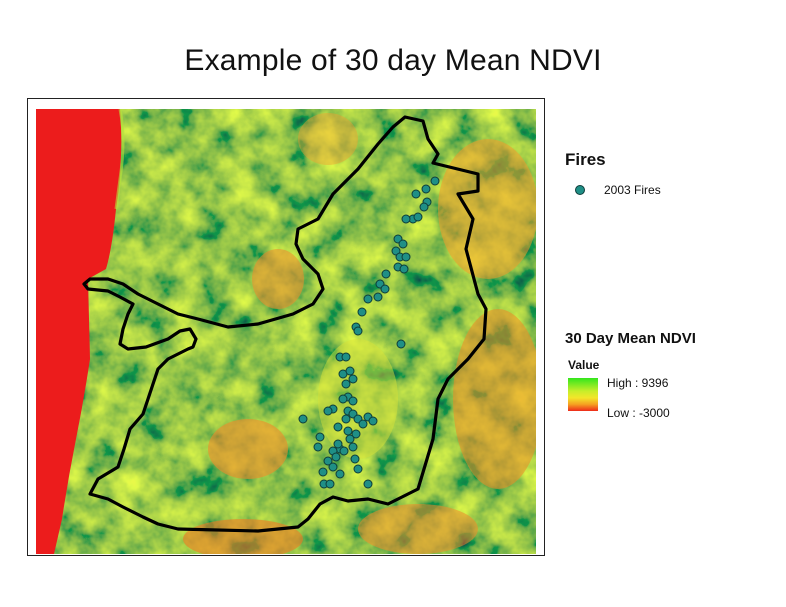 Image resolution: width=786 pixels, height=607 pixels. Describe the element at coordinates (580, 190) in the screenshot. I see `fire-point-symbol-icon` at that location.